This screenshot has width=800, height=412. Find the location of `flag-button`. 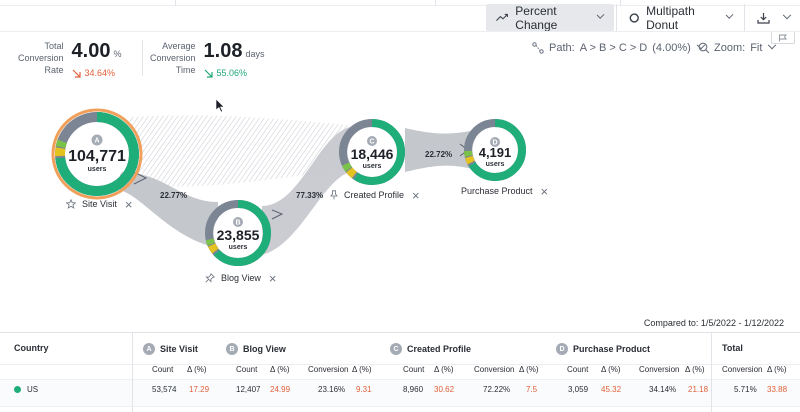

flag-button is located at coordinates (783, 38).